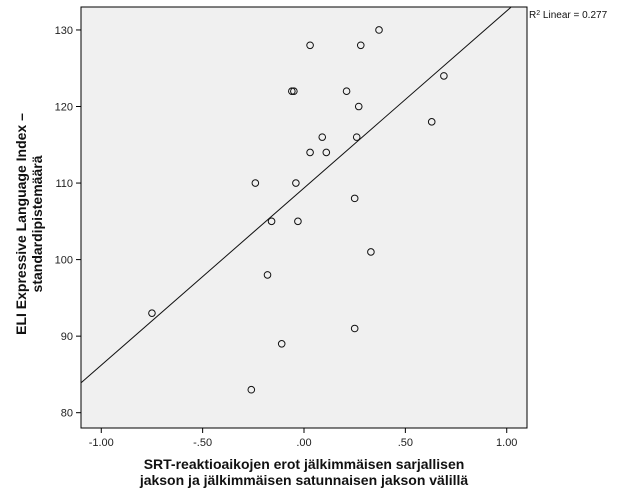 The image size is (626, 501). I want to click on y-tick-label: 100, so click(64, 261).